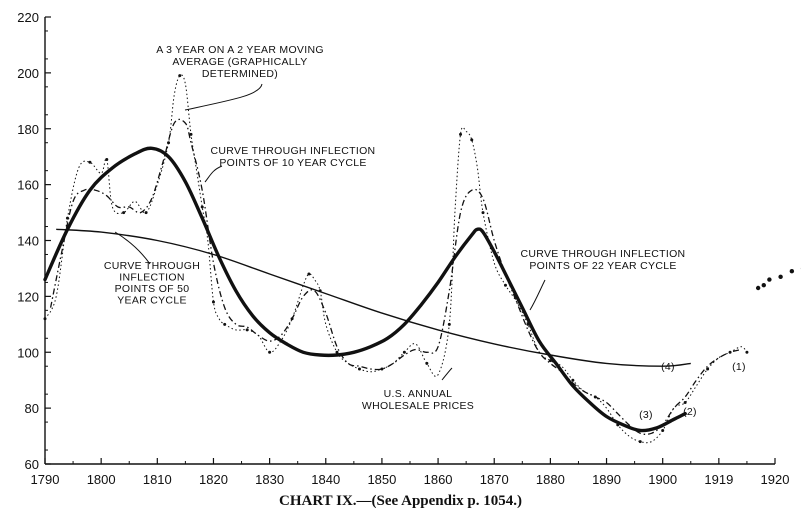 The width and height of the screenshot is (801, 519). Describe the element at coordinates (603, 254) in the screenshot. I see `annotation-a_inflect22: CURVE THROUGH INFLECTION` at that location.